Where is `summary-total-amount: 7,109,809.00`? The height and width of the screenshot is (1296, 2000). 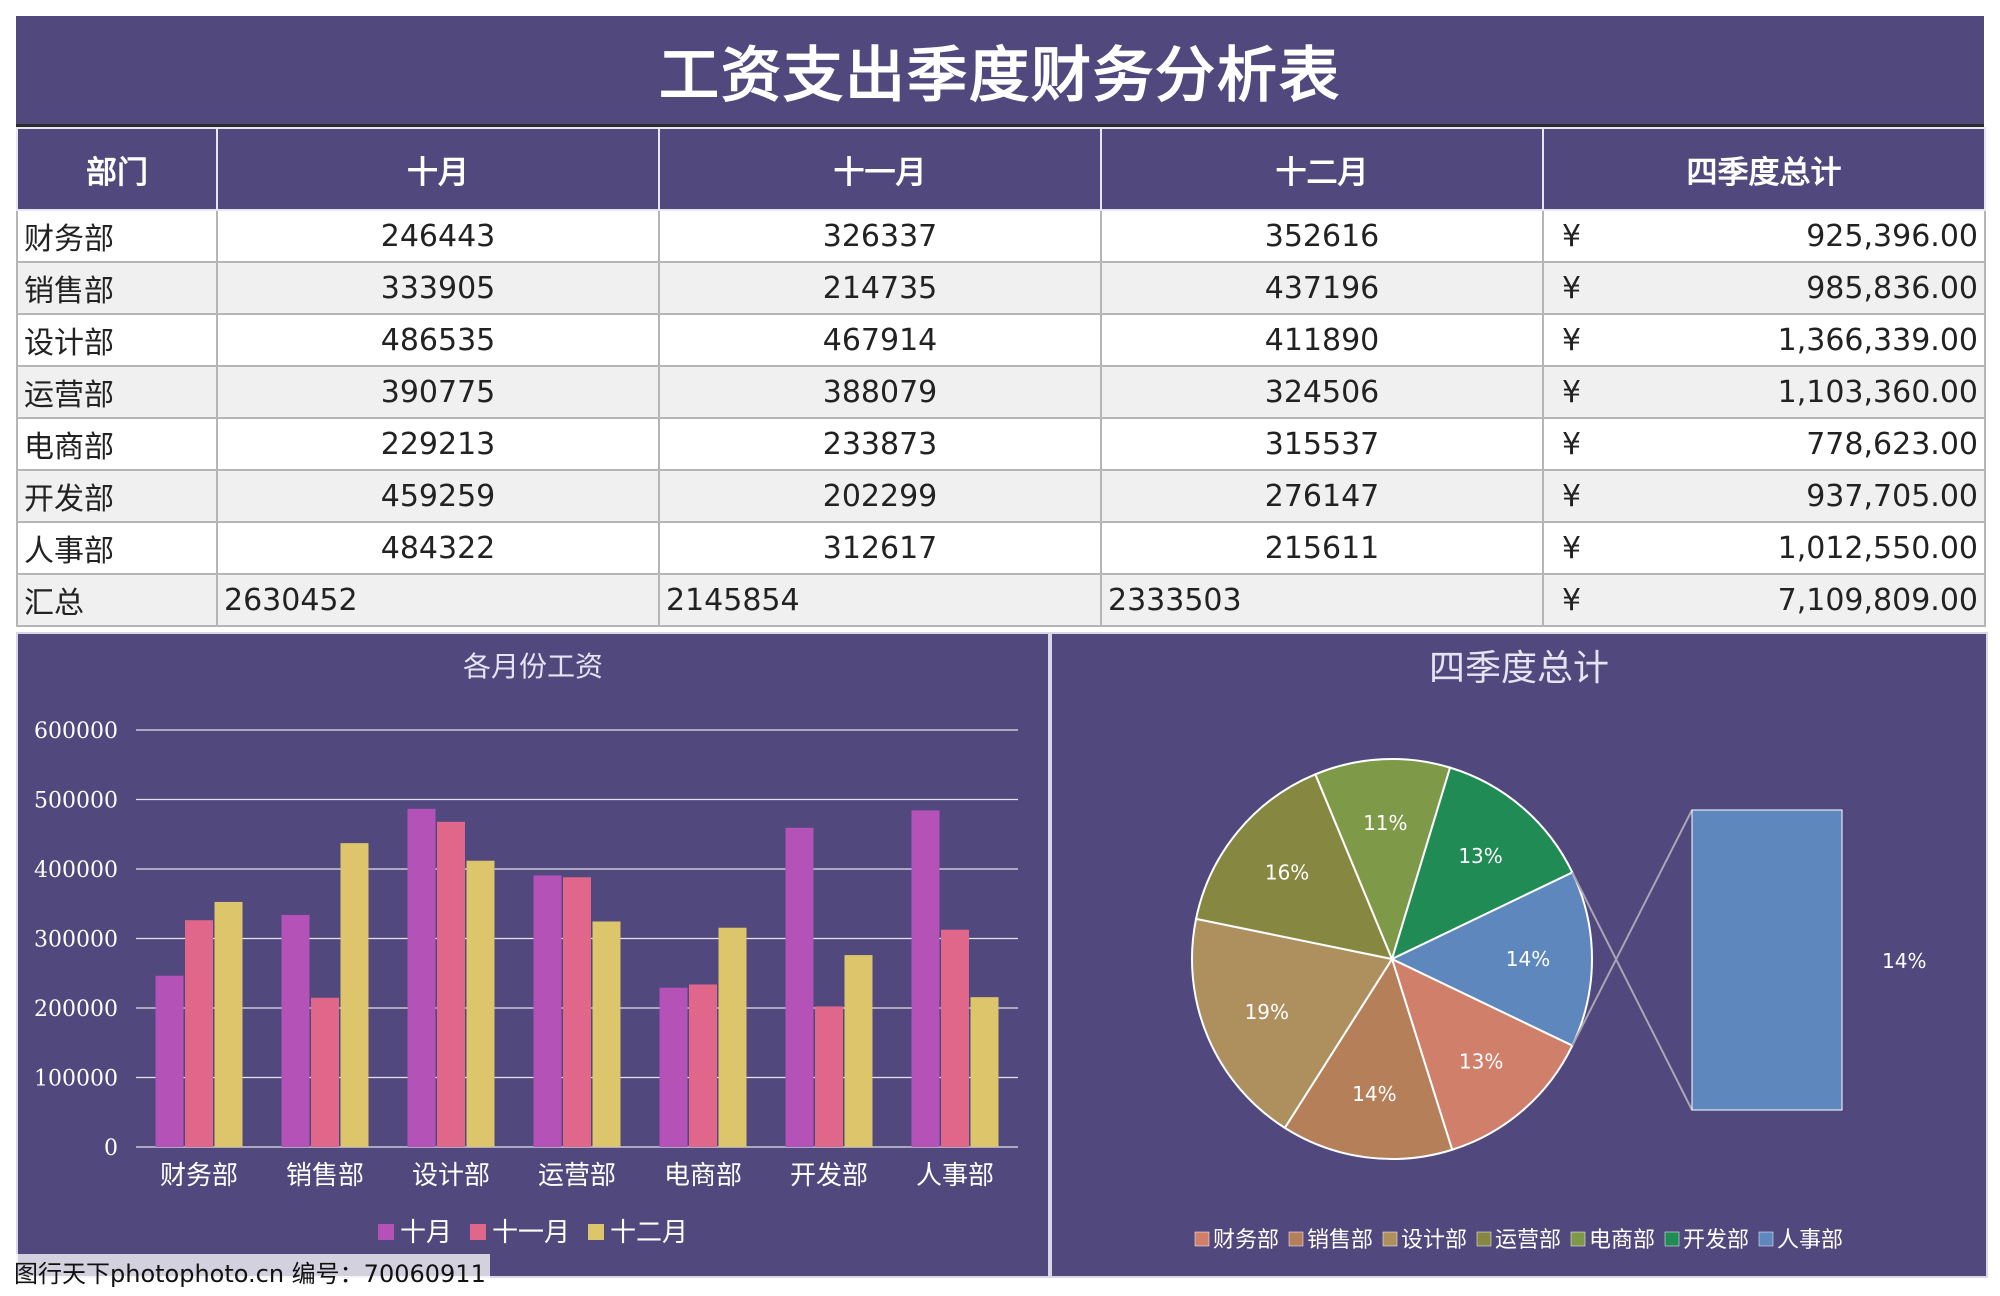
summary-total-amount: 7,109,809.00 is located at coordinates (1877, 600).